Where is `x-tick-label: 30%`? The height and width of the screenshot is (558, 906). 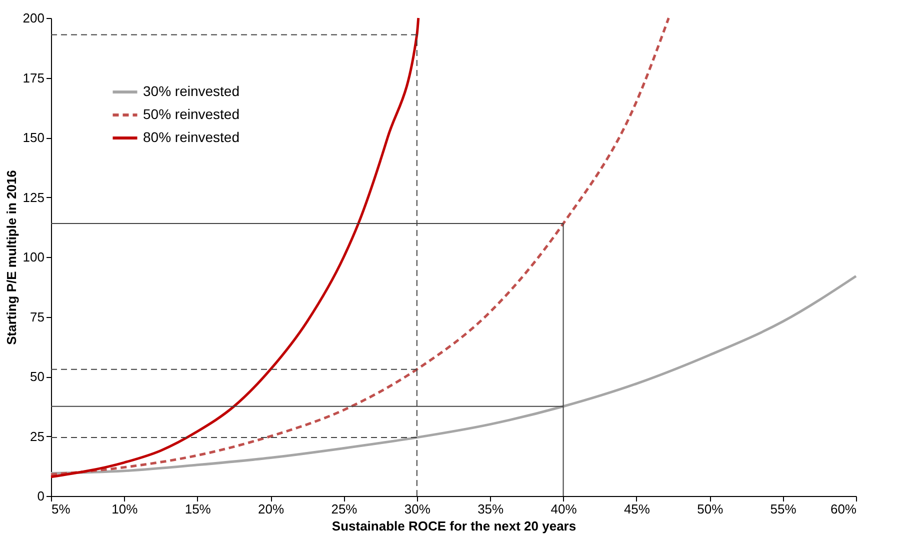
x-tick-label: 30% is located at coordinates (417, 509).